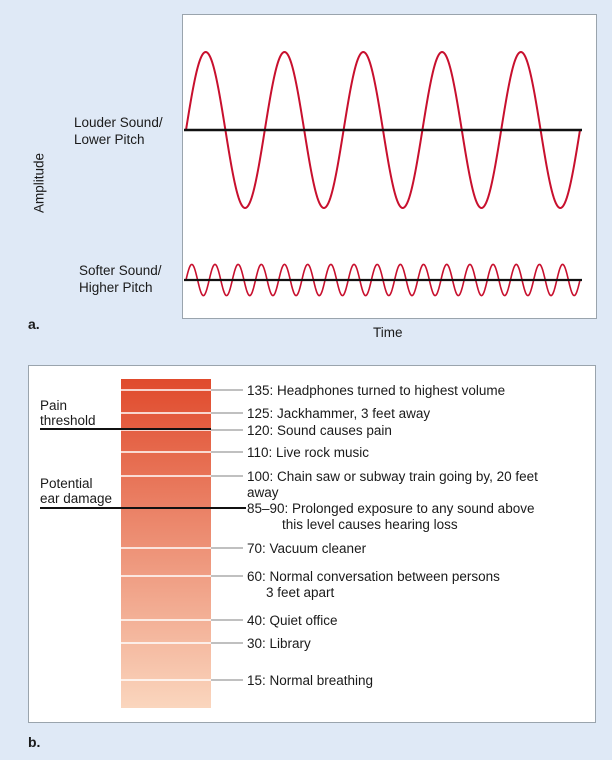  Describe the element at coordinates (370, 524) in the screenshot. I see `level-label-continuation: this level causes hearing loss` at that location.